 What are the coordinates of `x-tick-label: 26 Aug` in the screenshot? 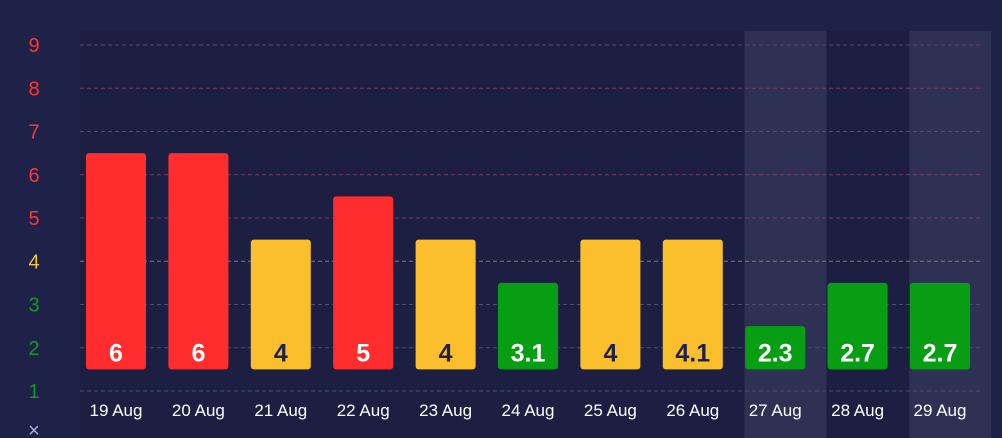 It's located at (692, 410).